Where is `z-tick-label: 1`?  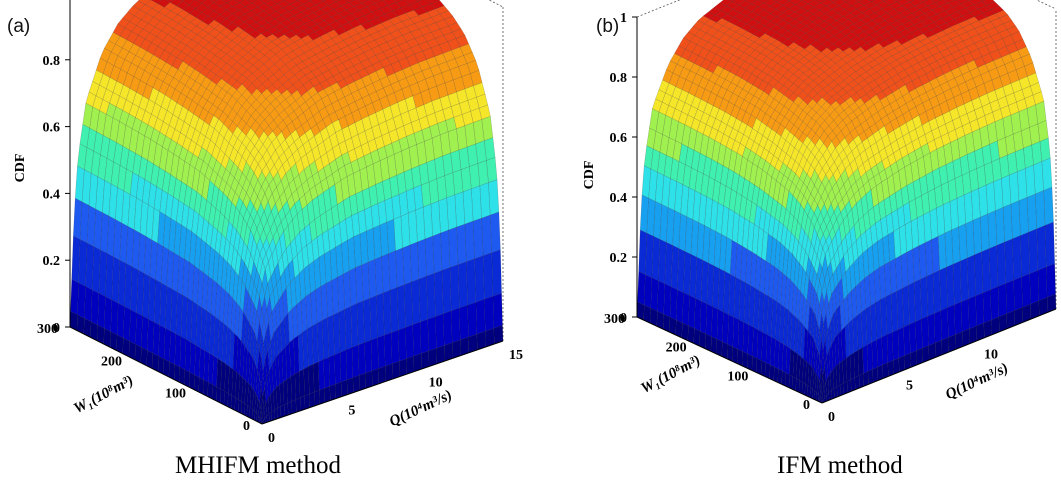 z-tick-label: 1 is located at coordinates (623, 18).